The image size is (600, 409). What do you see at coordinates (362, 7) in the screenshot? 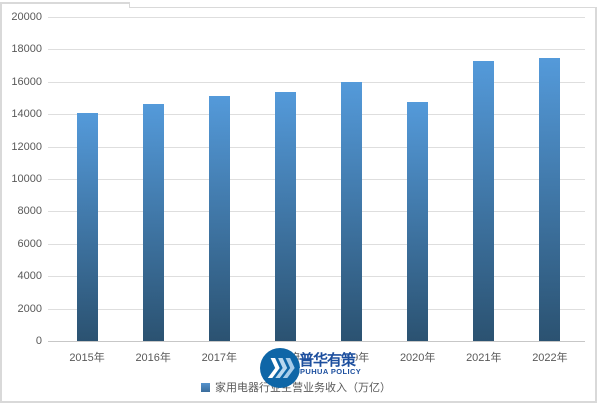
I see `chart-border-top` at bounding box center [362, 7].